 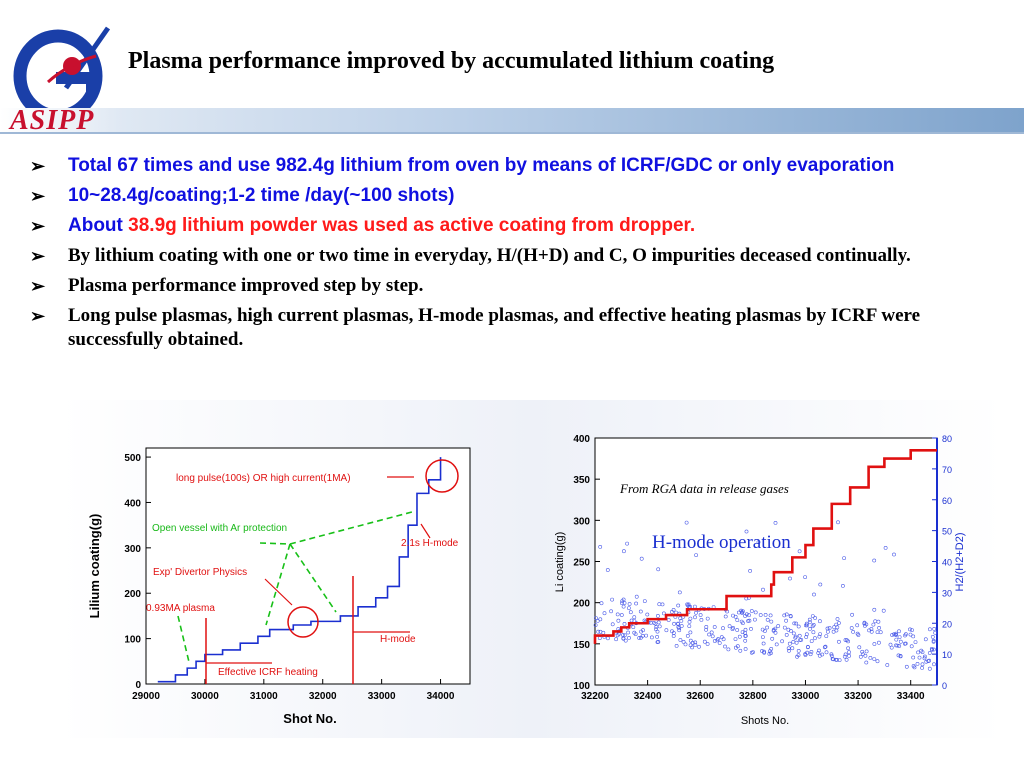 What do you see at coordinates (146, 696) in the screenshot?
I see `x-tick-label: 29000` at bounding box center [146, 696].